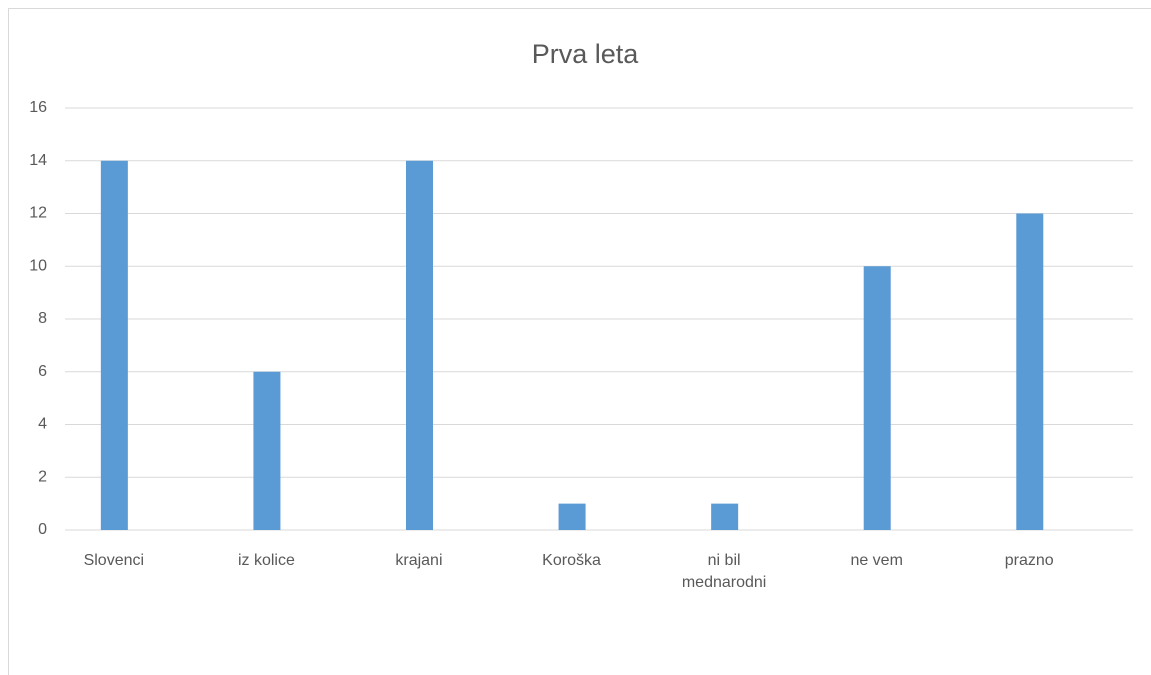 The height and width of the screenshot is (675, 1151). Describe the element at coordinates (38, 160) in the screenshot. I see `y-tick-label: 14` at that location.